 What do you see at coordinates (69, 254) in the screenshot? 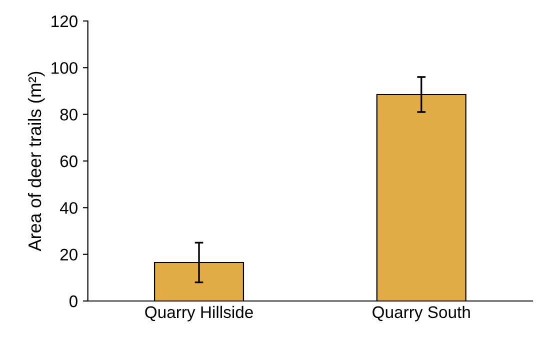
I see `y-tick-label: 20` at bounding box center [69, 254].